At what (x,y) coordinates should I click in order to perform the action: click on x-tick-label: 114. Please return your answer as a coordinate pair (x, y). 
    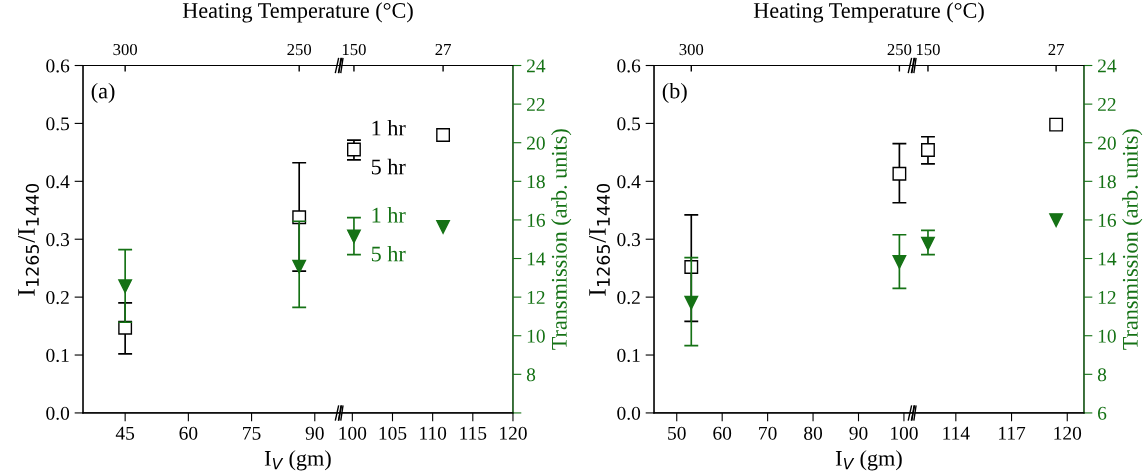
    Looking at the image, I should click on (956, 433).